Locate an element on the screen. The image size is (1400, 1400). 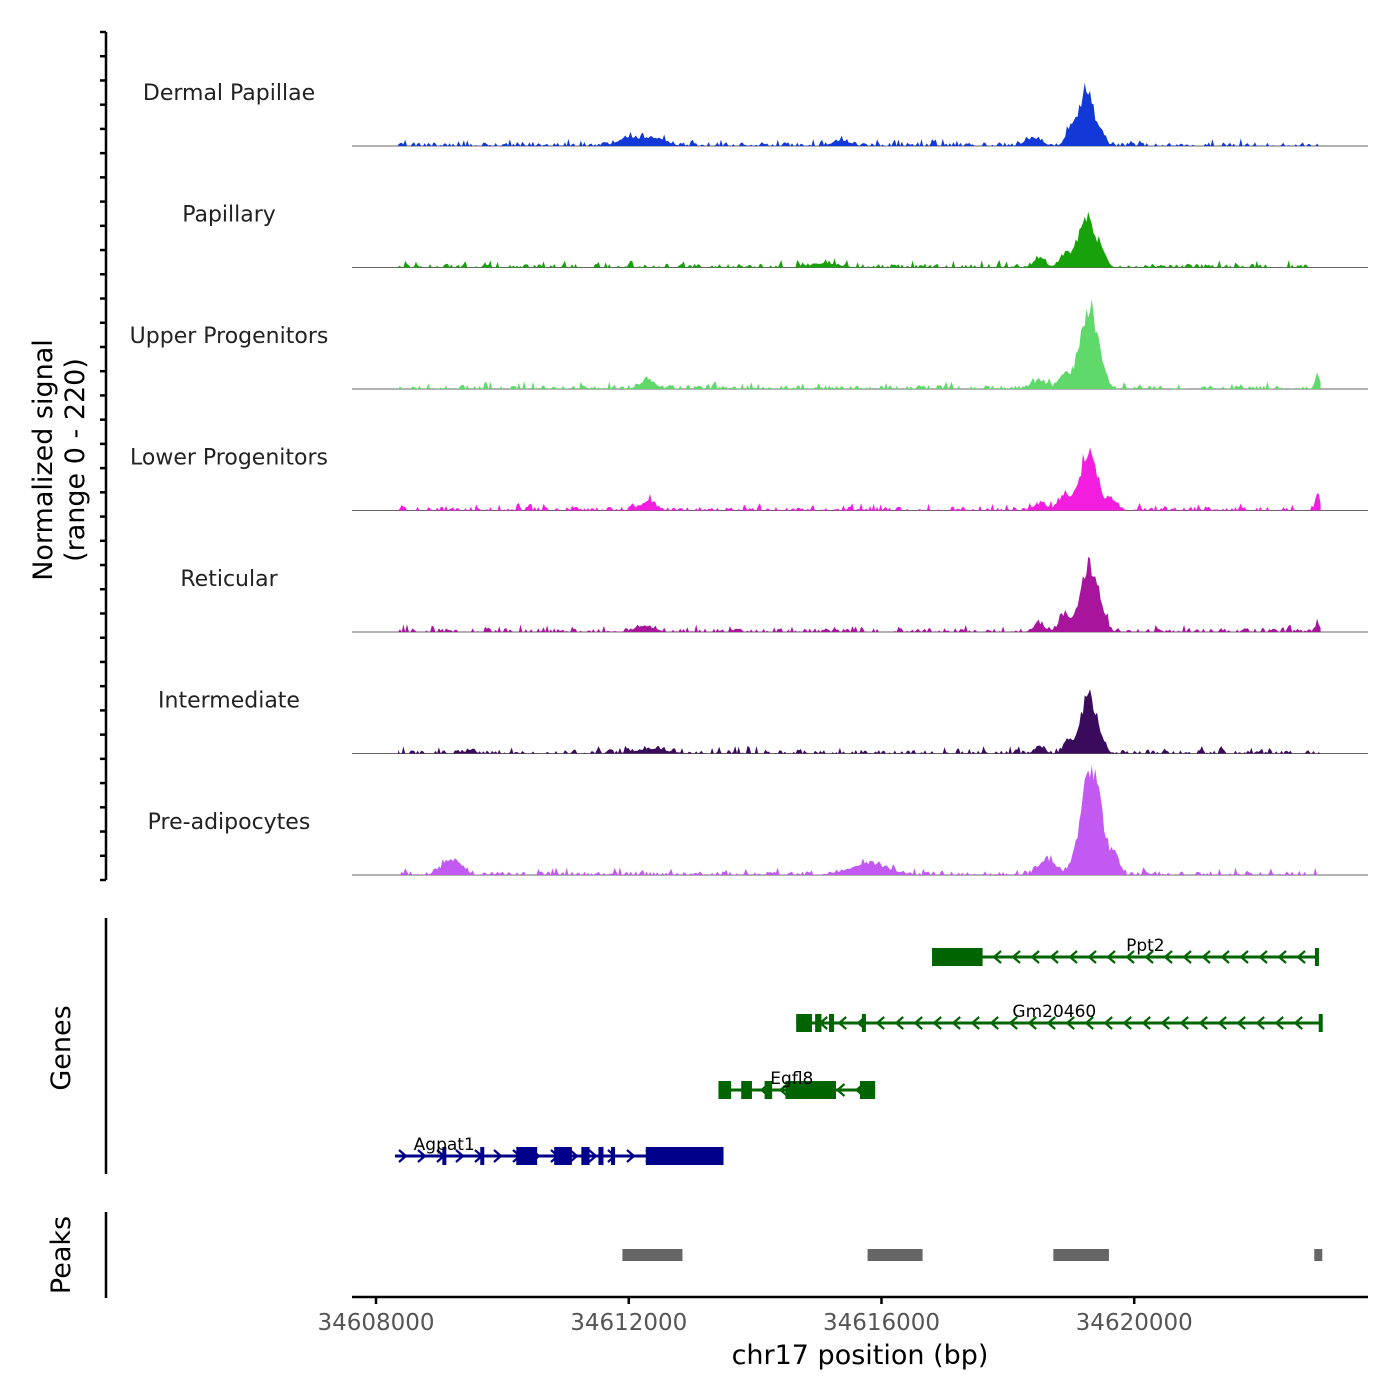
gene-name: Ppt2 is located at coordinates (1145, 946).